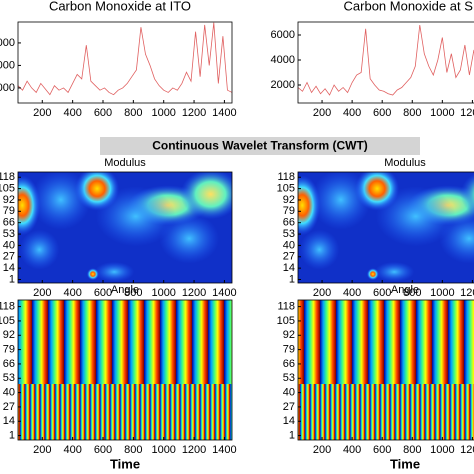 Image resolution: width=474 pixels, height=474 pixels. I want to click on y-tick-label: 4000, so click(283, 60).